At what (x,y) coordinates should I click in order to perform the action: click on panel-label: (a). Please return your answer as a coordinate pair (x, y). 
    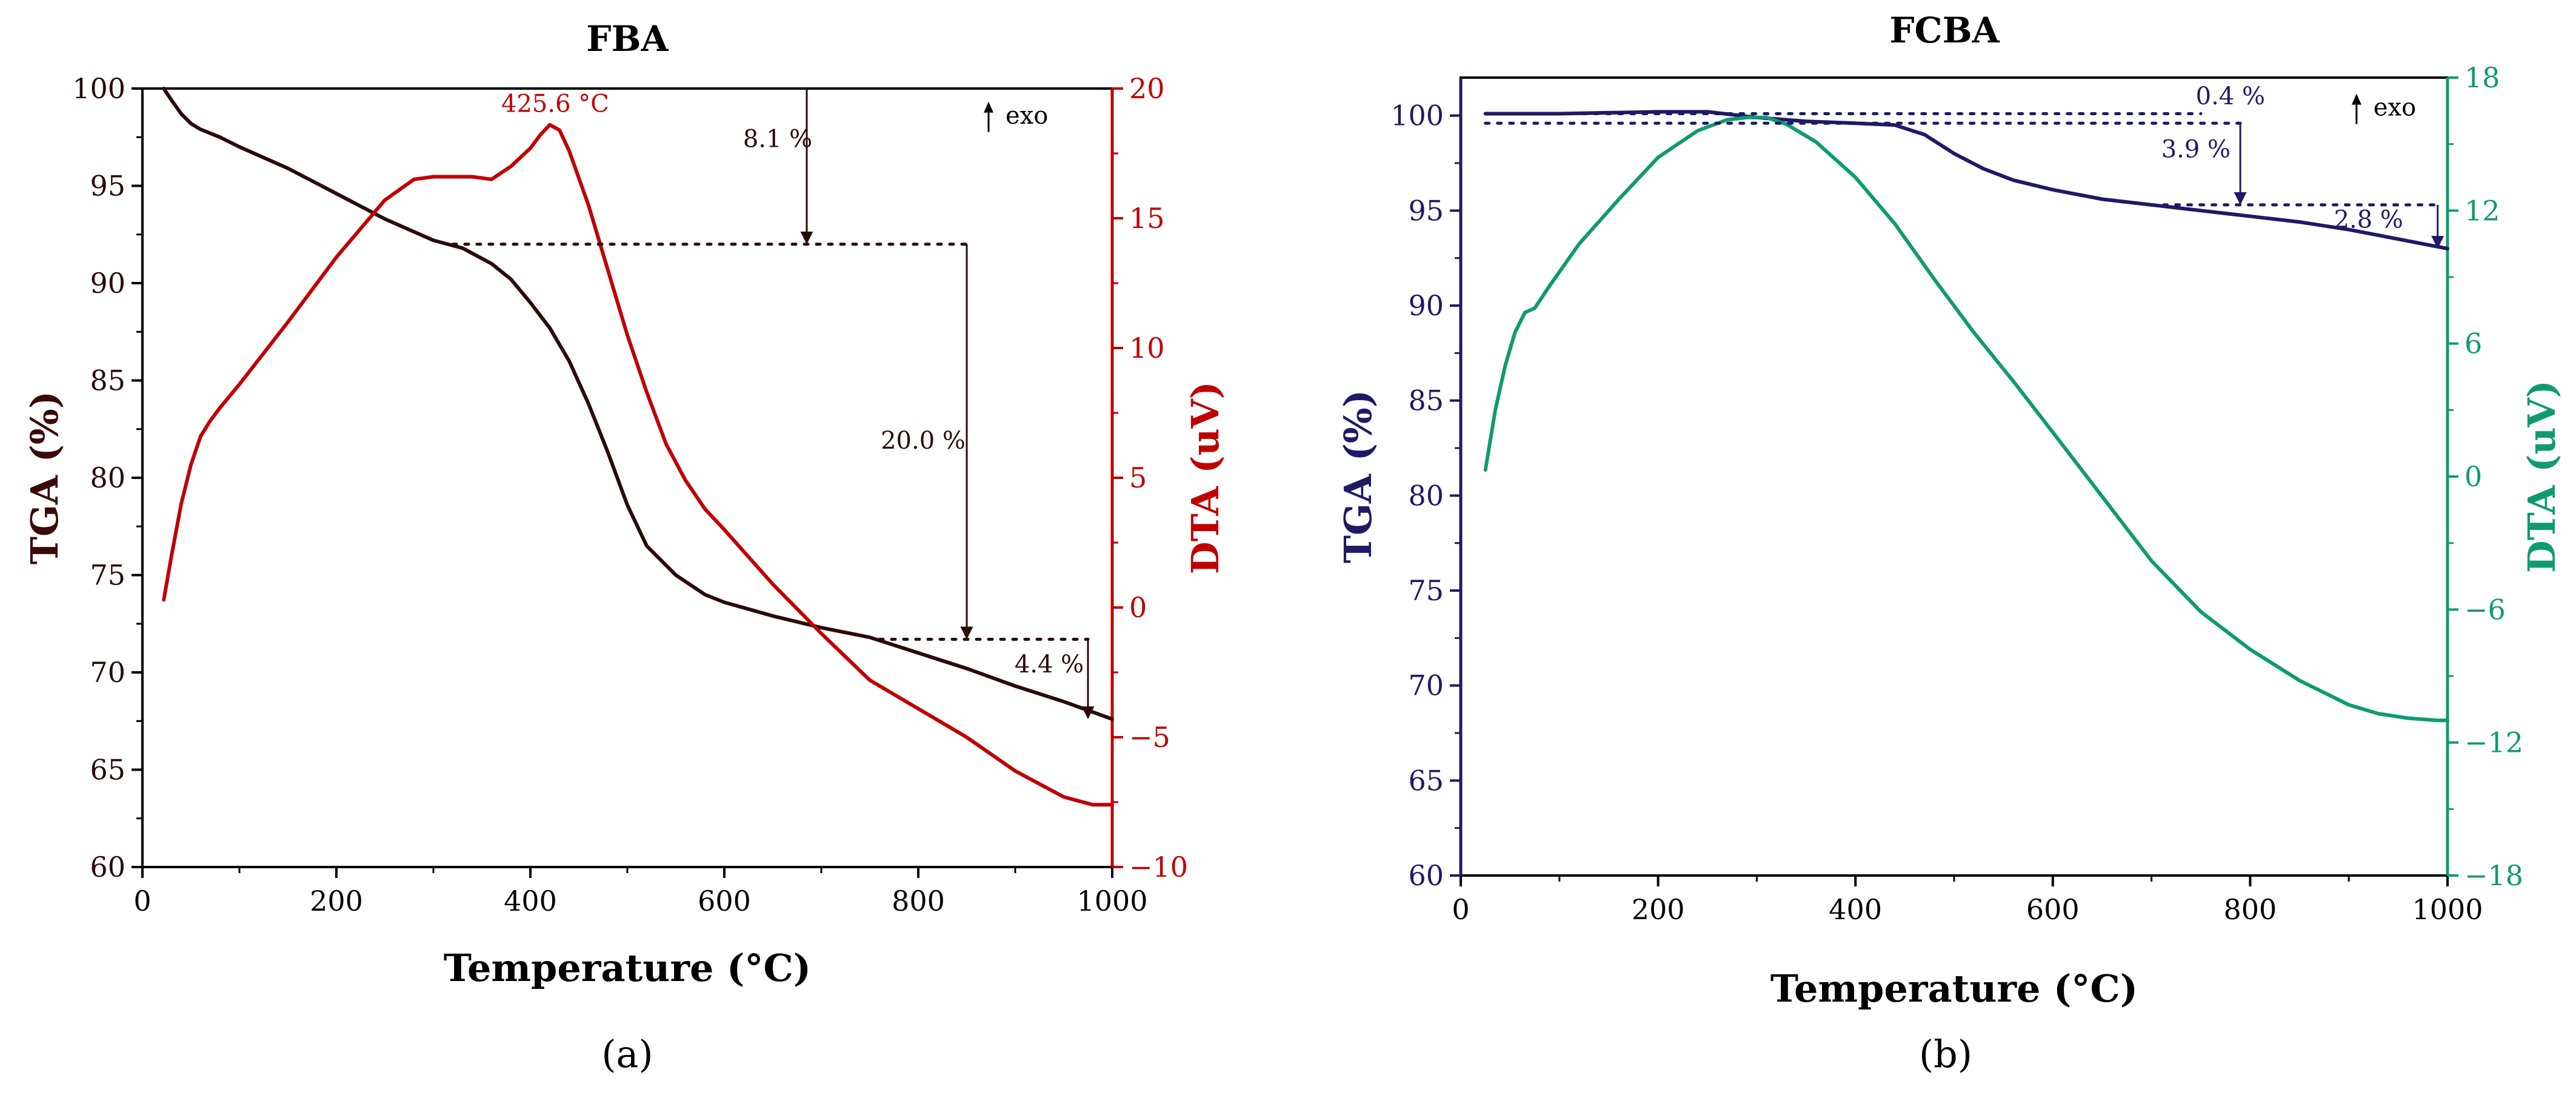
    Looking at the image, I should click on (627, 1054).